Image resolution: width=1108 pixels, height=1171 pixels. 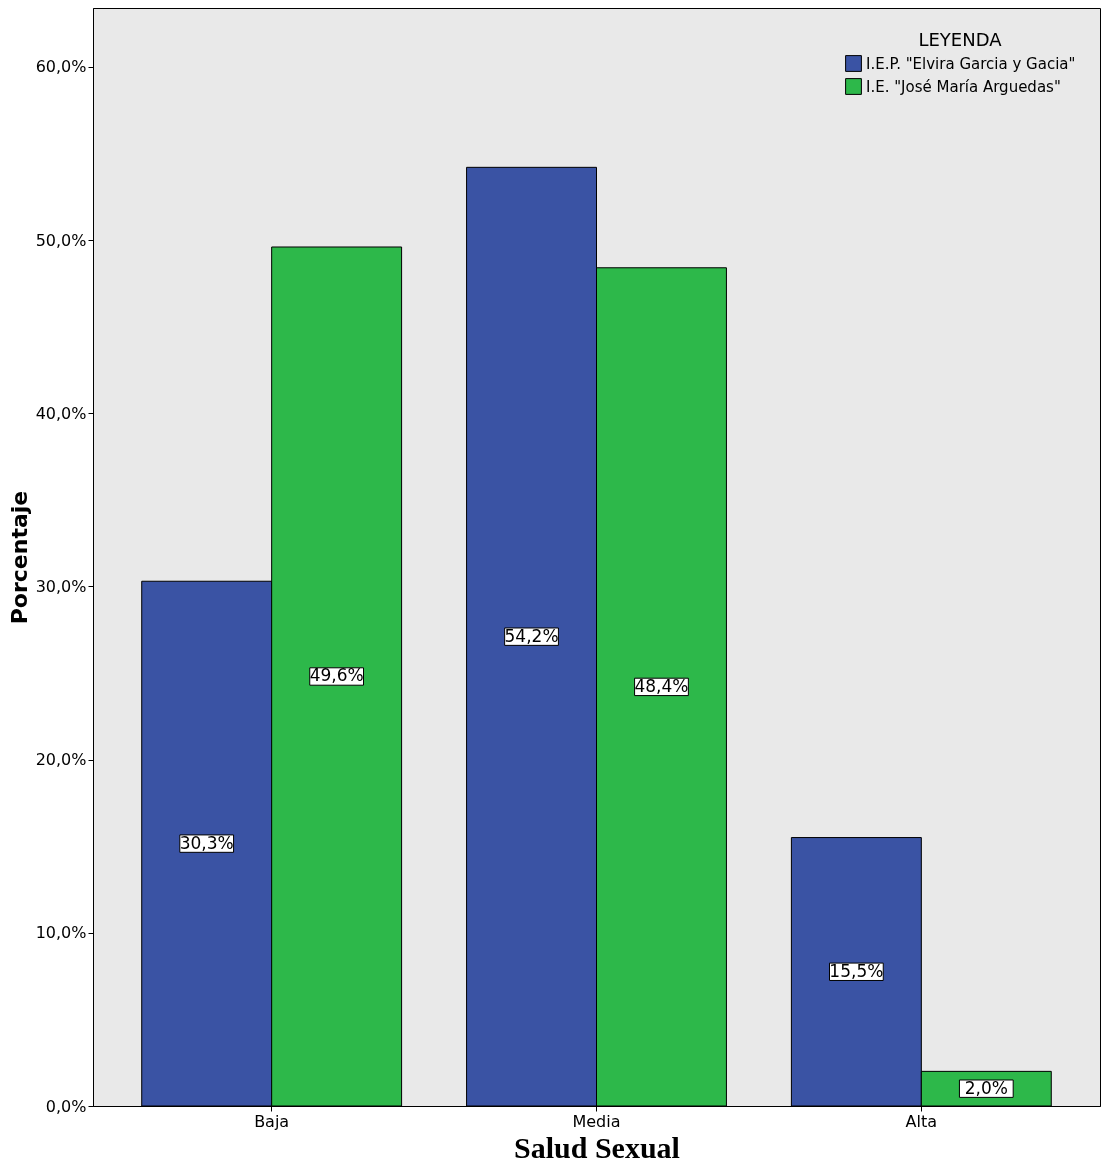 What do you see at coordinates (272, 1121) in the screenshot?
I see `x-tick-label: Baja` at bounding box center [272, 1121].